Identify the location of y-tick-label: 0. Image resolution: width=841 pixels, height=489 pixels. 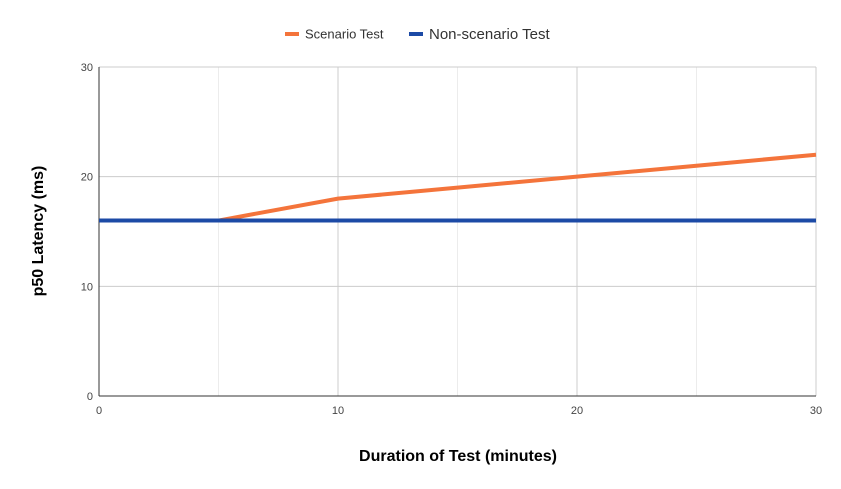
(90, 397).